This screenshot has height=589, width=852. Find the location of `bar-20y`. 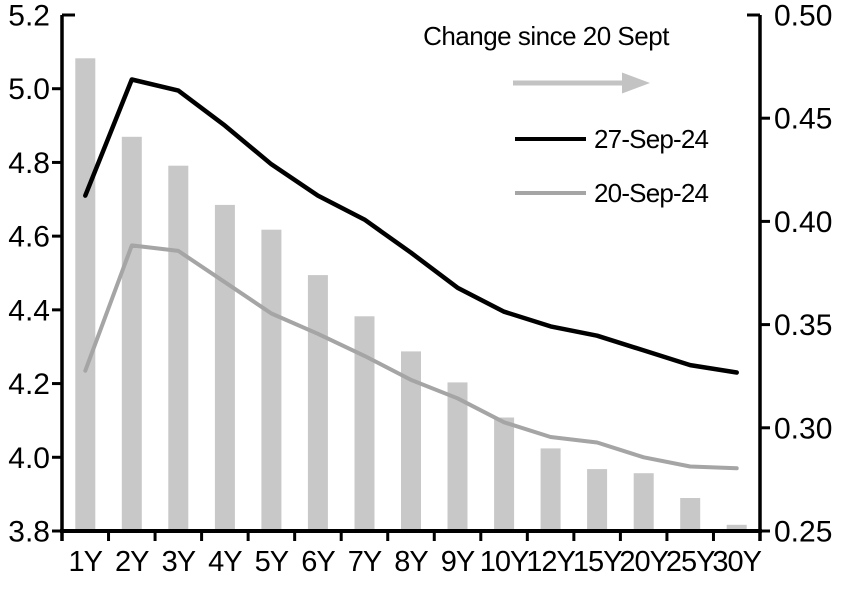

bar-20y is located at coordinates (643, 502).